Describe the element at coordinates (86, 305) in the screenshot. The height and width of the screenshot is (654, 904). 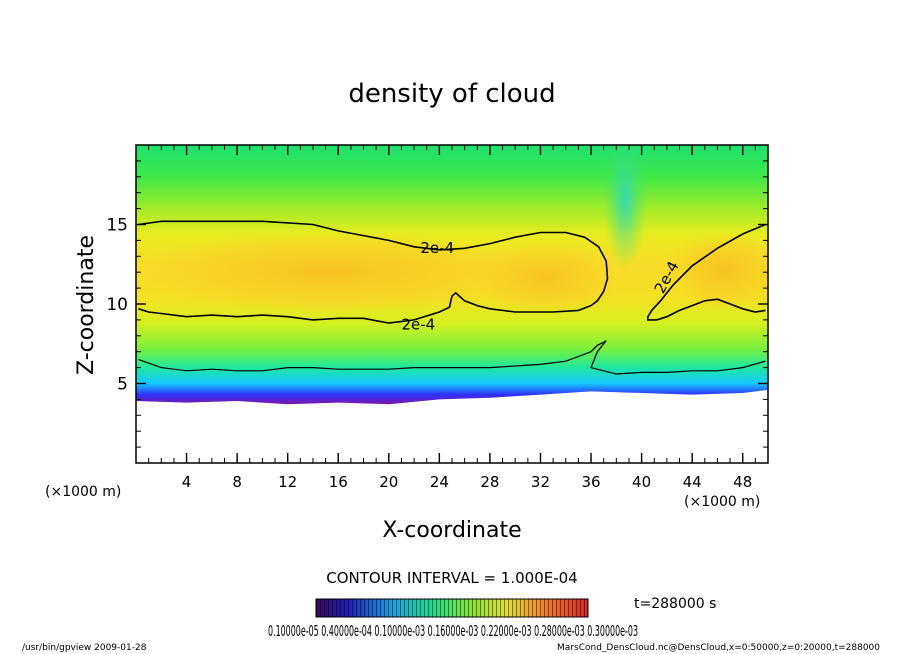
I see `y-axis-label: Z-coordinate` at that location.